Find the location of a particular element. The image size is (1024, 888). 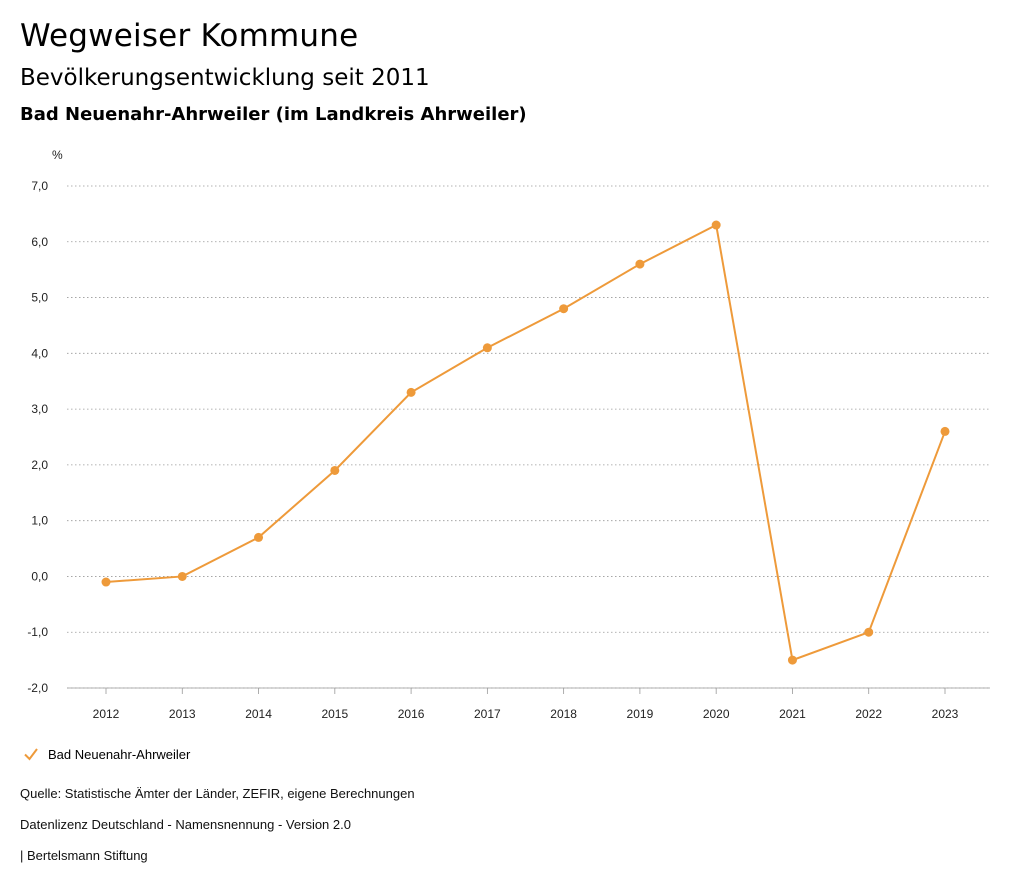

y-tick-label: 1,0 is located at coordinates (39, 521).